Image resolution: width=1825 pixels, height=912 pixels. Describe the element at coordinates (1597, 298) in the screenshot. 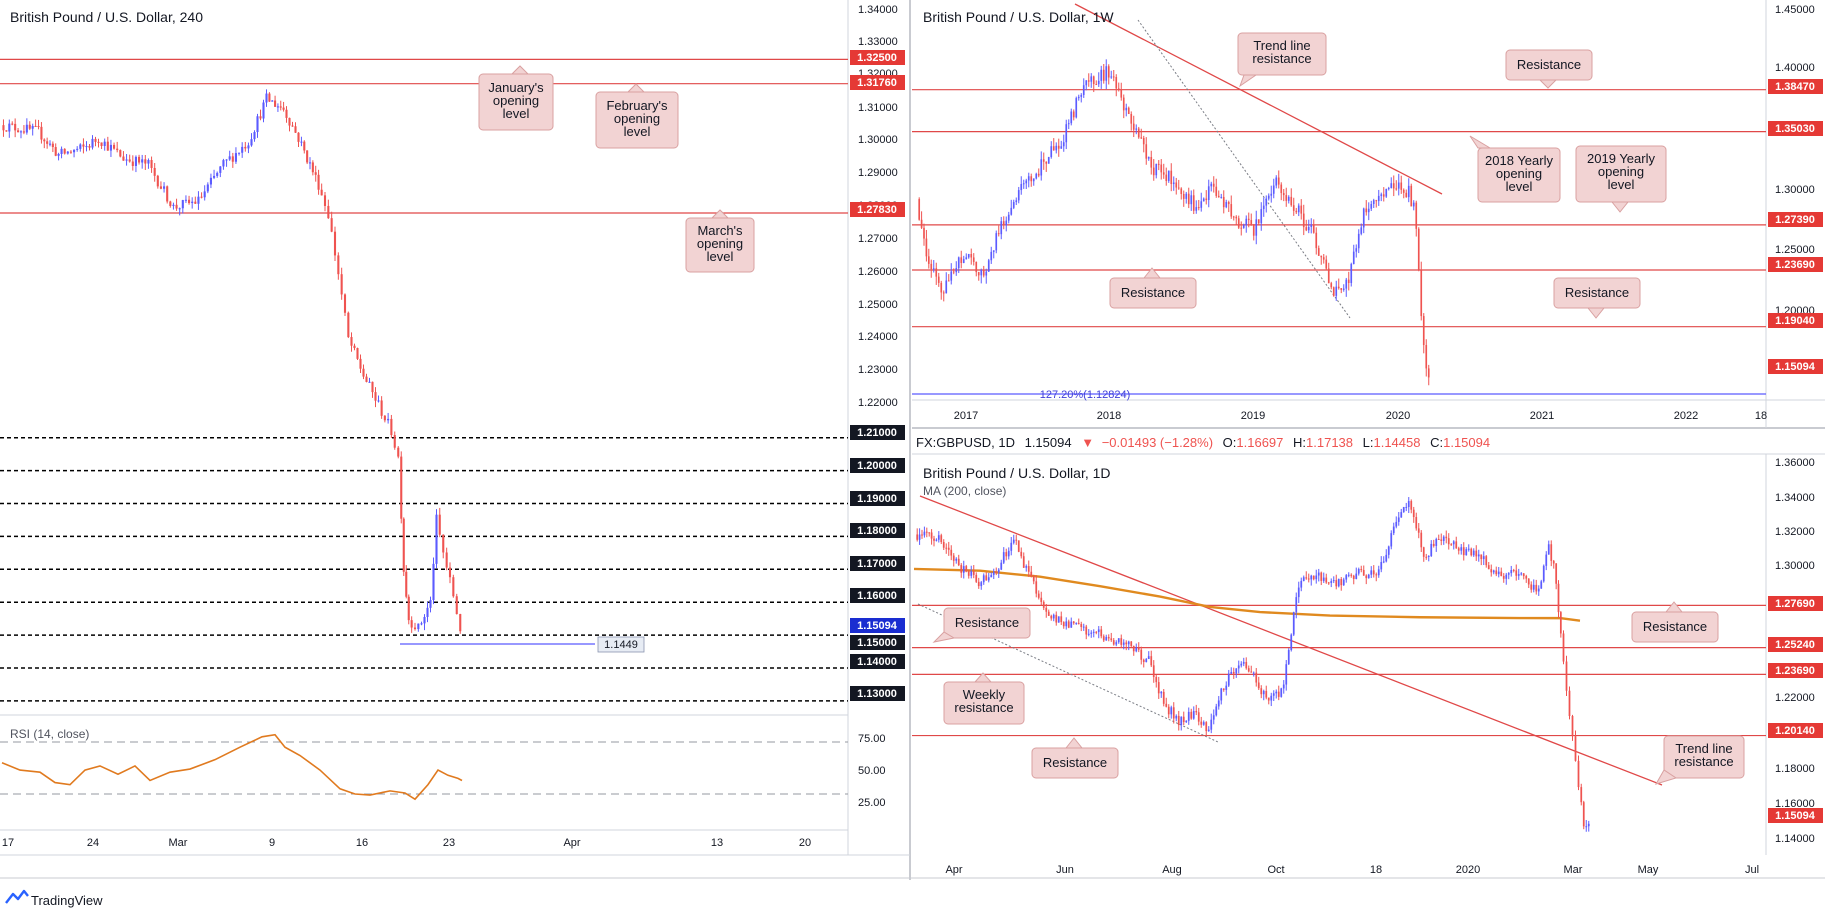

I see `weekly-callout-resistance-right: Resistance` at that location.